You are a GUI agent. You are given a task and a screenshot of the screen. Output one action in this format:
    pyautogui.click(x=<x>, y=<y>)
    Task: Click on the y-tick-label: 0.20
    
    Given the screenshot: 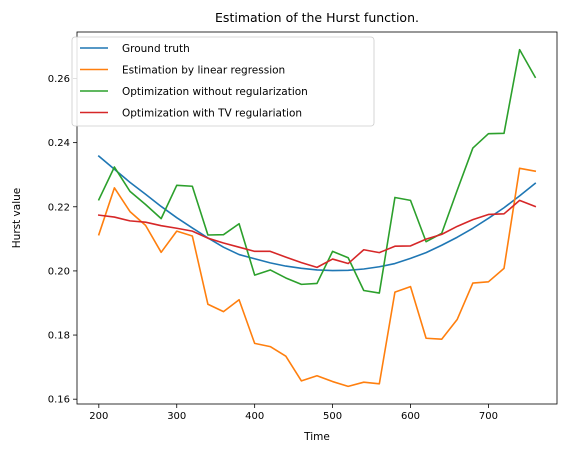 What is the action you would take?
    pyautogui.click(x=59, y=271)
    